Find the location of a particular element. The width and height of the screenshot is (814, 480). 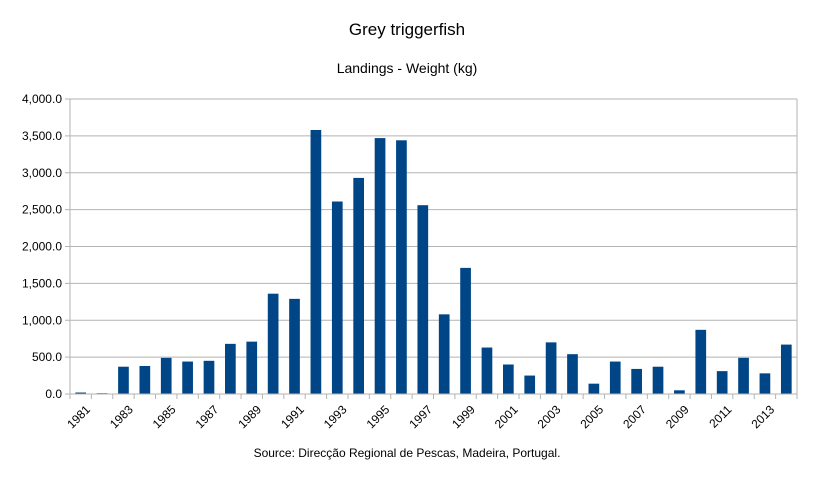

chart-title: Grey triggerfish is located at coordinates (407, 29).